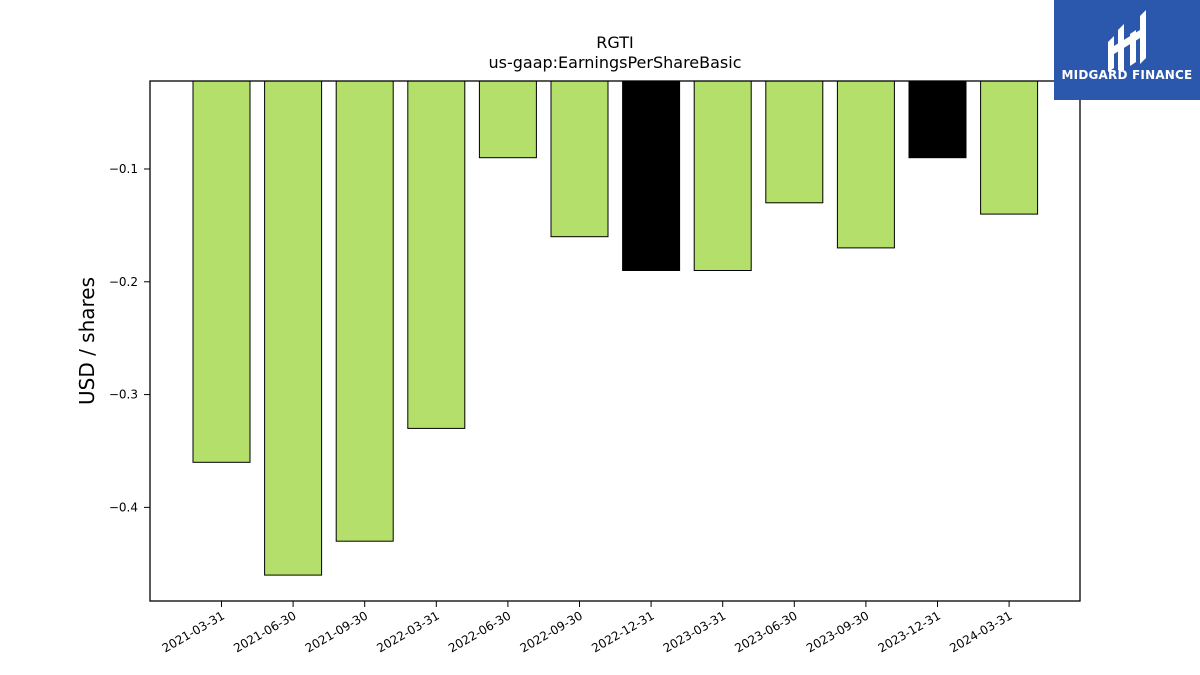 The height and width of the screenshot is (675, 1200). I want to click on x-tick-label: 2021-09-30, so click(336, 631).